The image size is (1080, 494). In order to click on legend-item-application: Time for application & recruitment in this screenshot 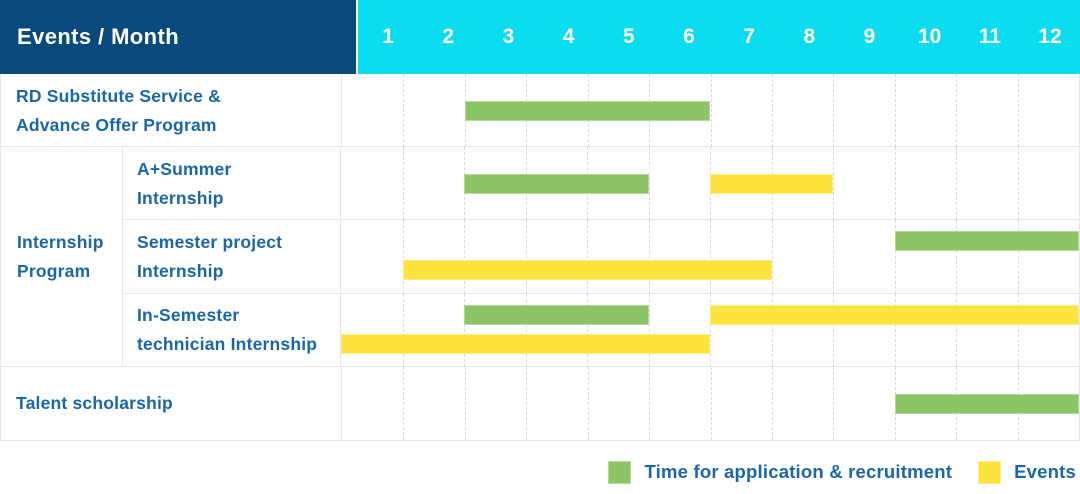, I will do `click(780, 472)`.